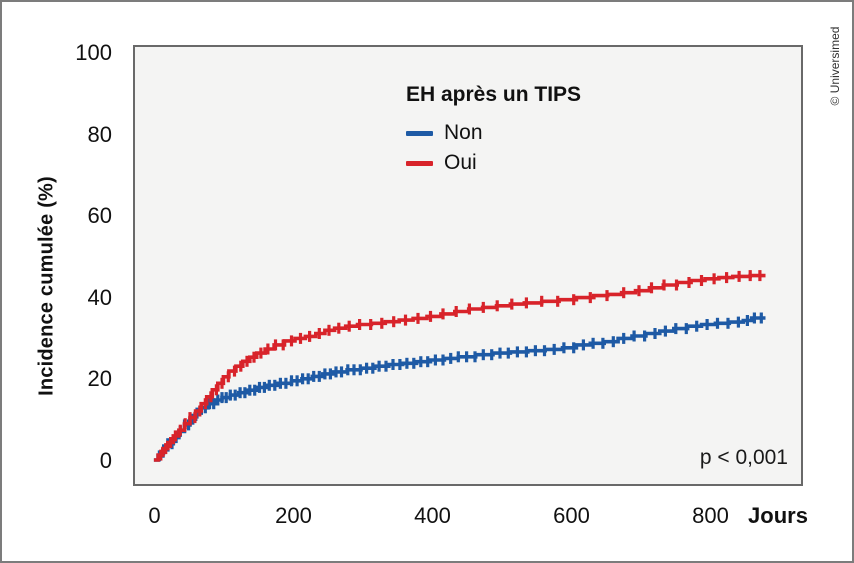  Describe the element at coordinates (293, 515) in the screenshot. I see `x-tick-200: 200` at that location.